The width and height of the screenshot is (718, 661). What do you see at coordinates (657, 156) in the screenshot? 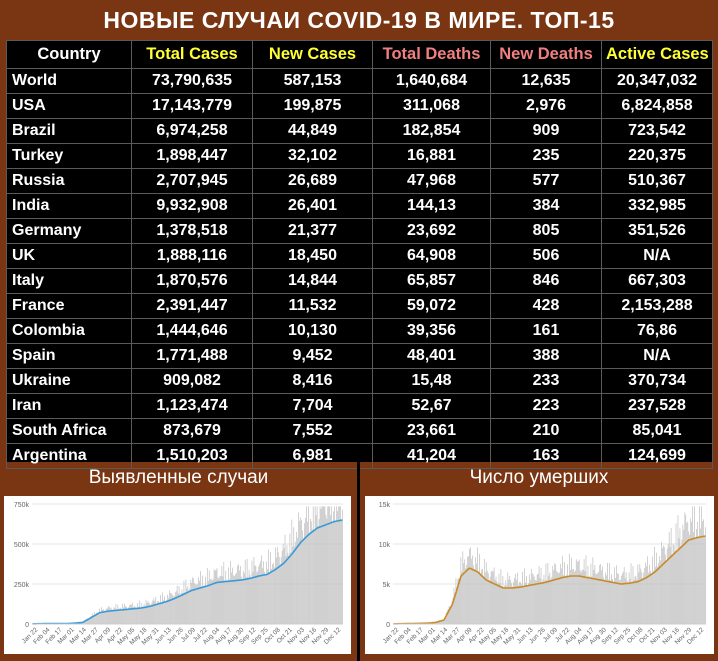
I see `cell-active-cases: 220,375` at bounding box center [657, 156].